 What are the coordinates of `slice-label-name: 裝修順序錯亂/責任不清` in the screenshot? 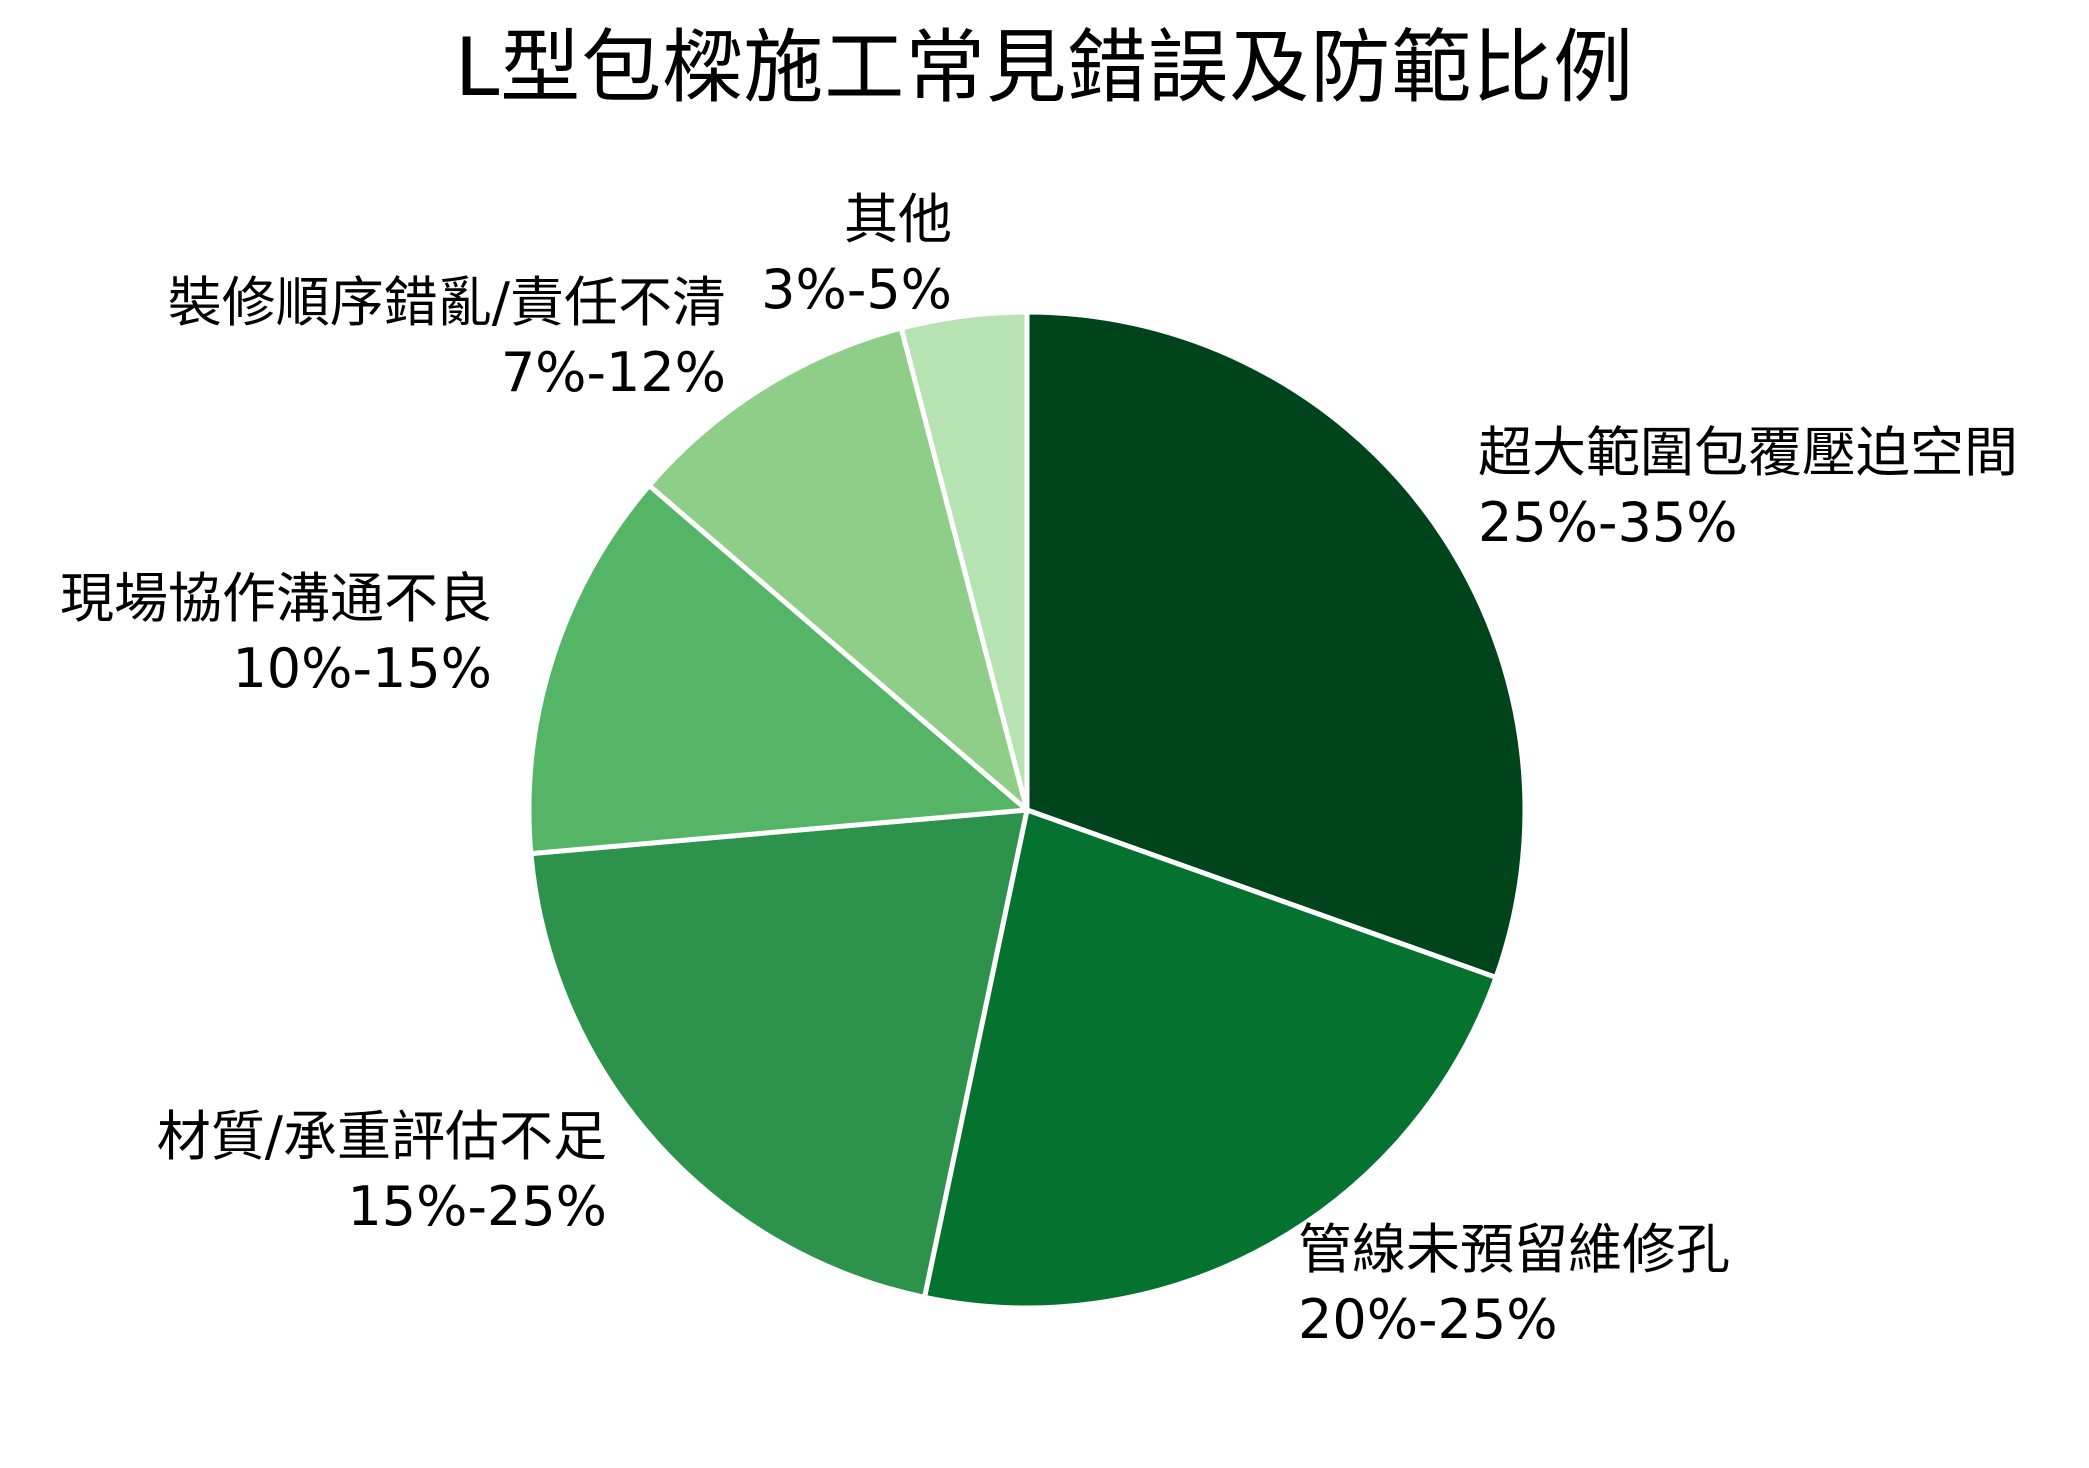 It's located at (446, 302).